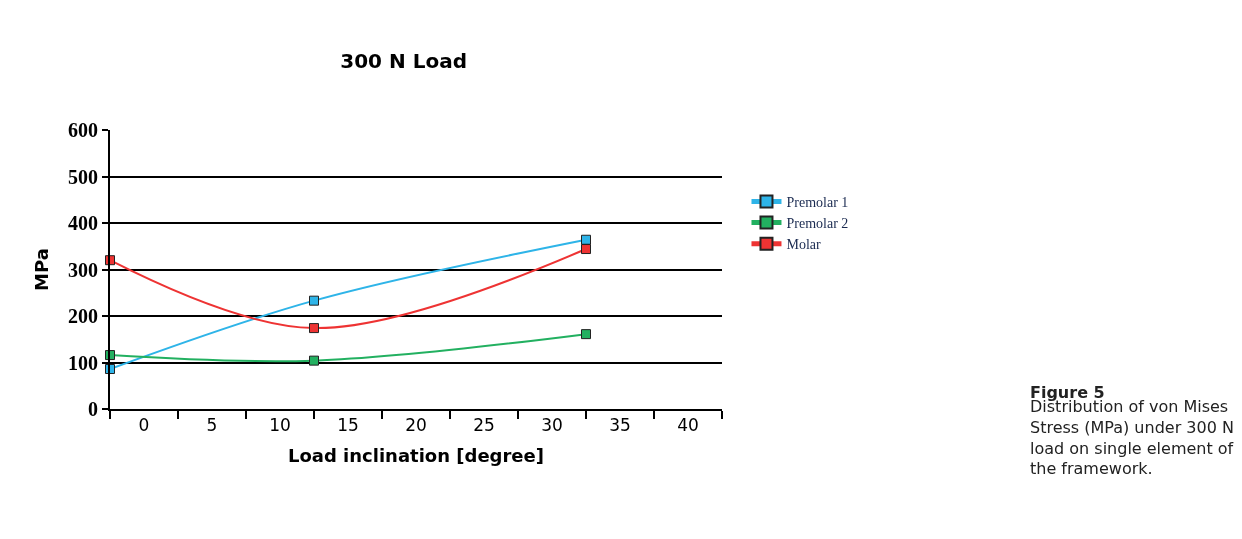 This screenshot has width=1242, height=539. I want to click on x-tick-label: 20, so click(416, 425).